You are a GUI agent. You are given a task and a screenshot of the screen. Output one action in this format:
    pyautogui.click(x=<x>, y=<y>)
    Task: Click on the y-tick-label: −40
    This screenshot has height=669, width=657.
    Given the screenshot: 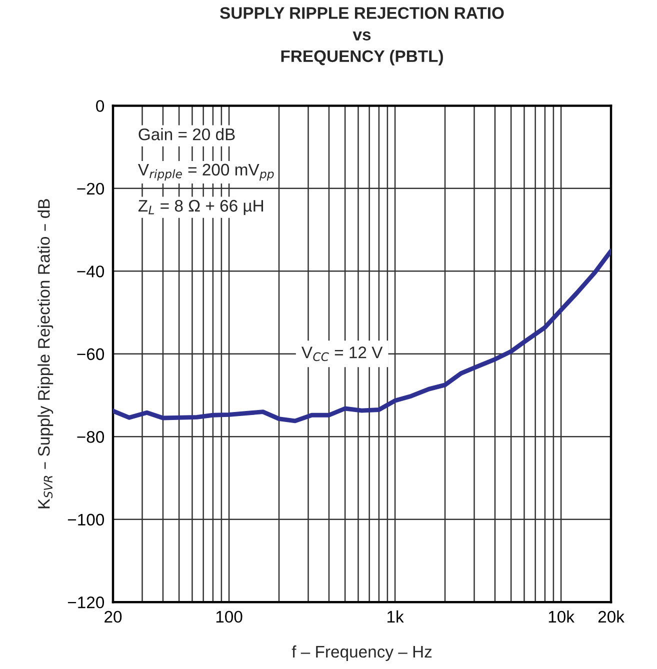 What is the action you would take?
    pyautogui.click(x=90, y=272)
    